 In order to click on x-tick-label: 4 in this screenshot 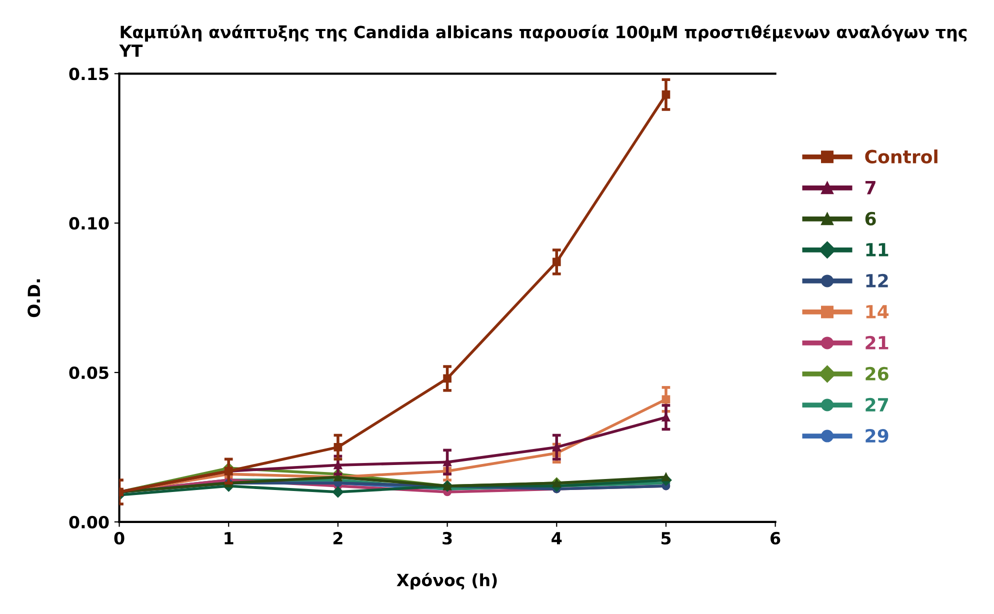, I will do `click(557, 538)`.